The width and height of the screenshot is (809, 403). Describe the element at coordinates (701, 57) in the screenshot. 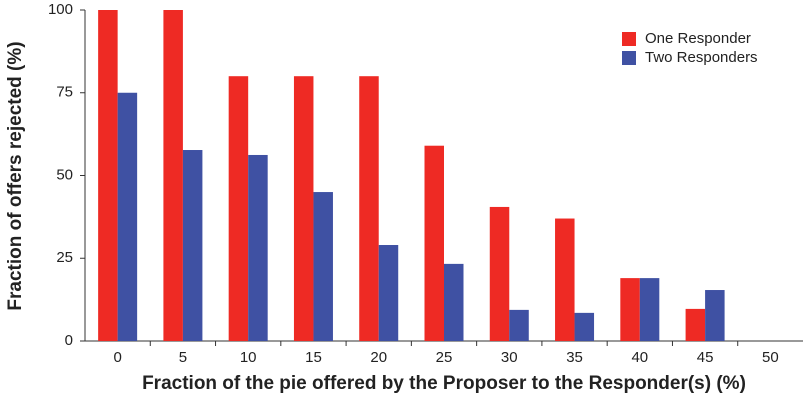

I see `legend-label: Two Responders` at that location.